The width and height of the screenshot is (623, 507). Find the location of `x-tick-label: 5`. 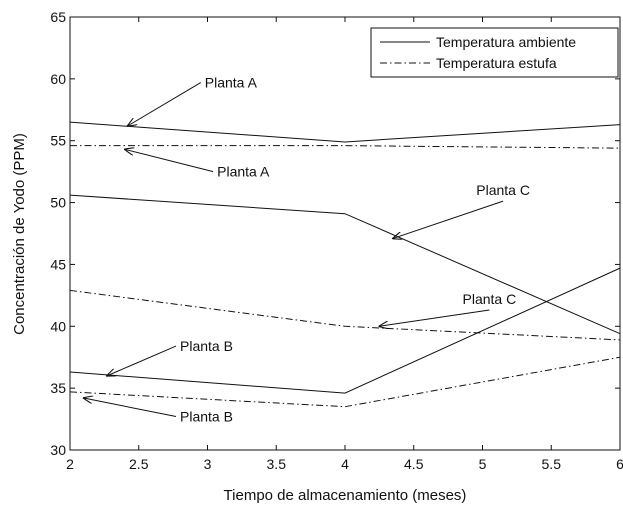

x-tick-label: 5 is located at coordinates (483, 464).